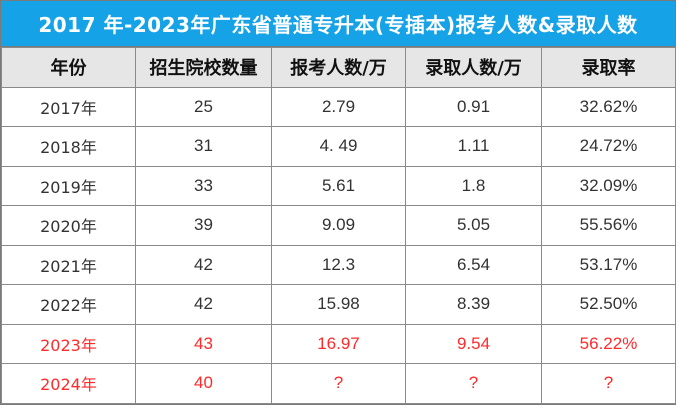  What do you see at coordinates (338, 24) in the screenshot?
I see `table-title: 2017 年-2023年广东省普通专升本(专插本)报考人数&录取人数` at bounding box center [338, 24].